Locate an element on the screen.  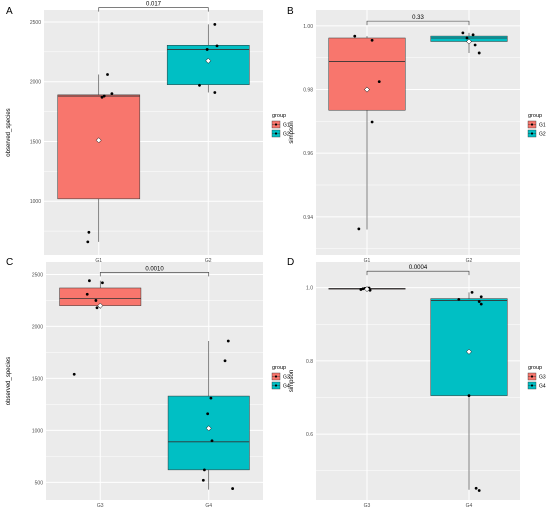
p-value-label: 0.0010 is located at coordinates (154, 269).